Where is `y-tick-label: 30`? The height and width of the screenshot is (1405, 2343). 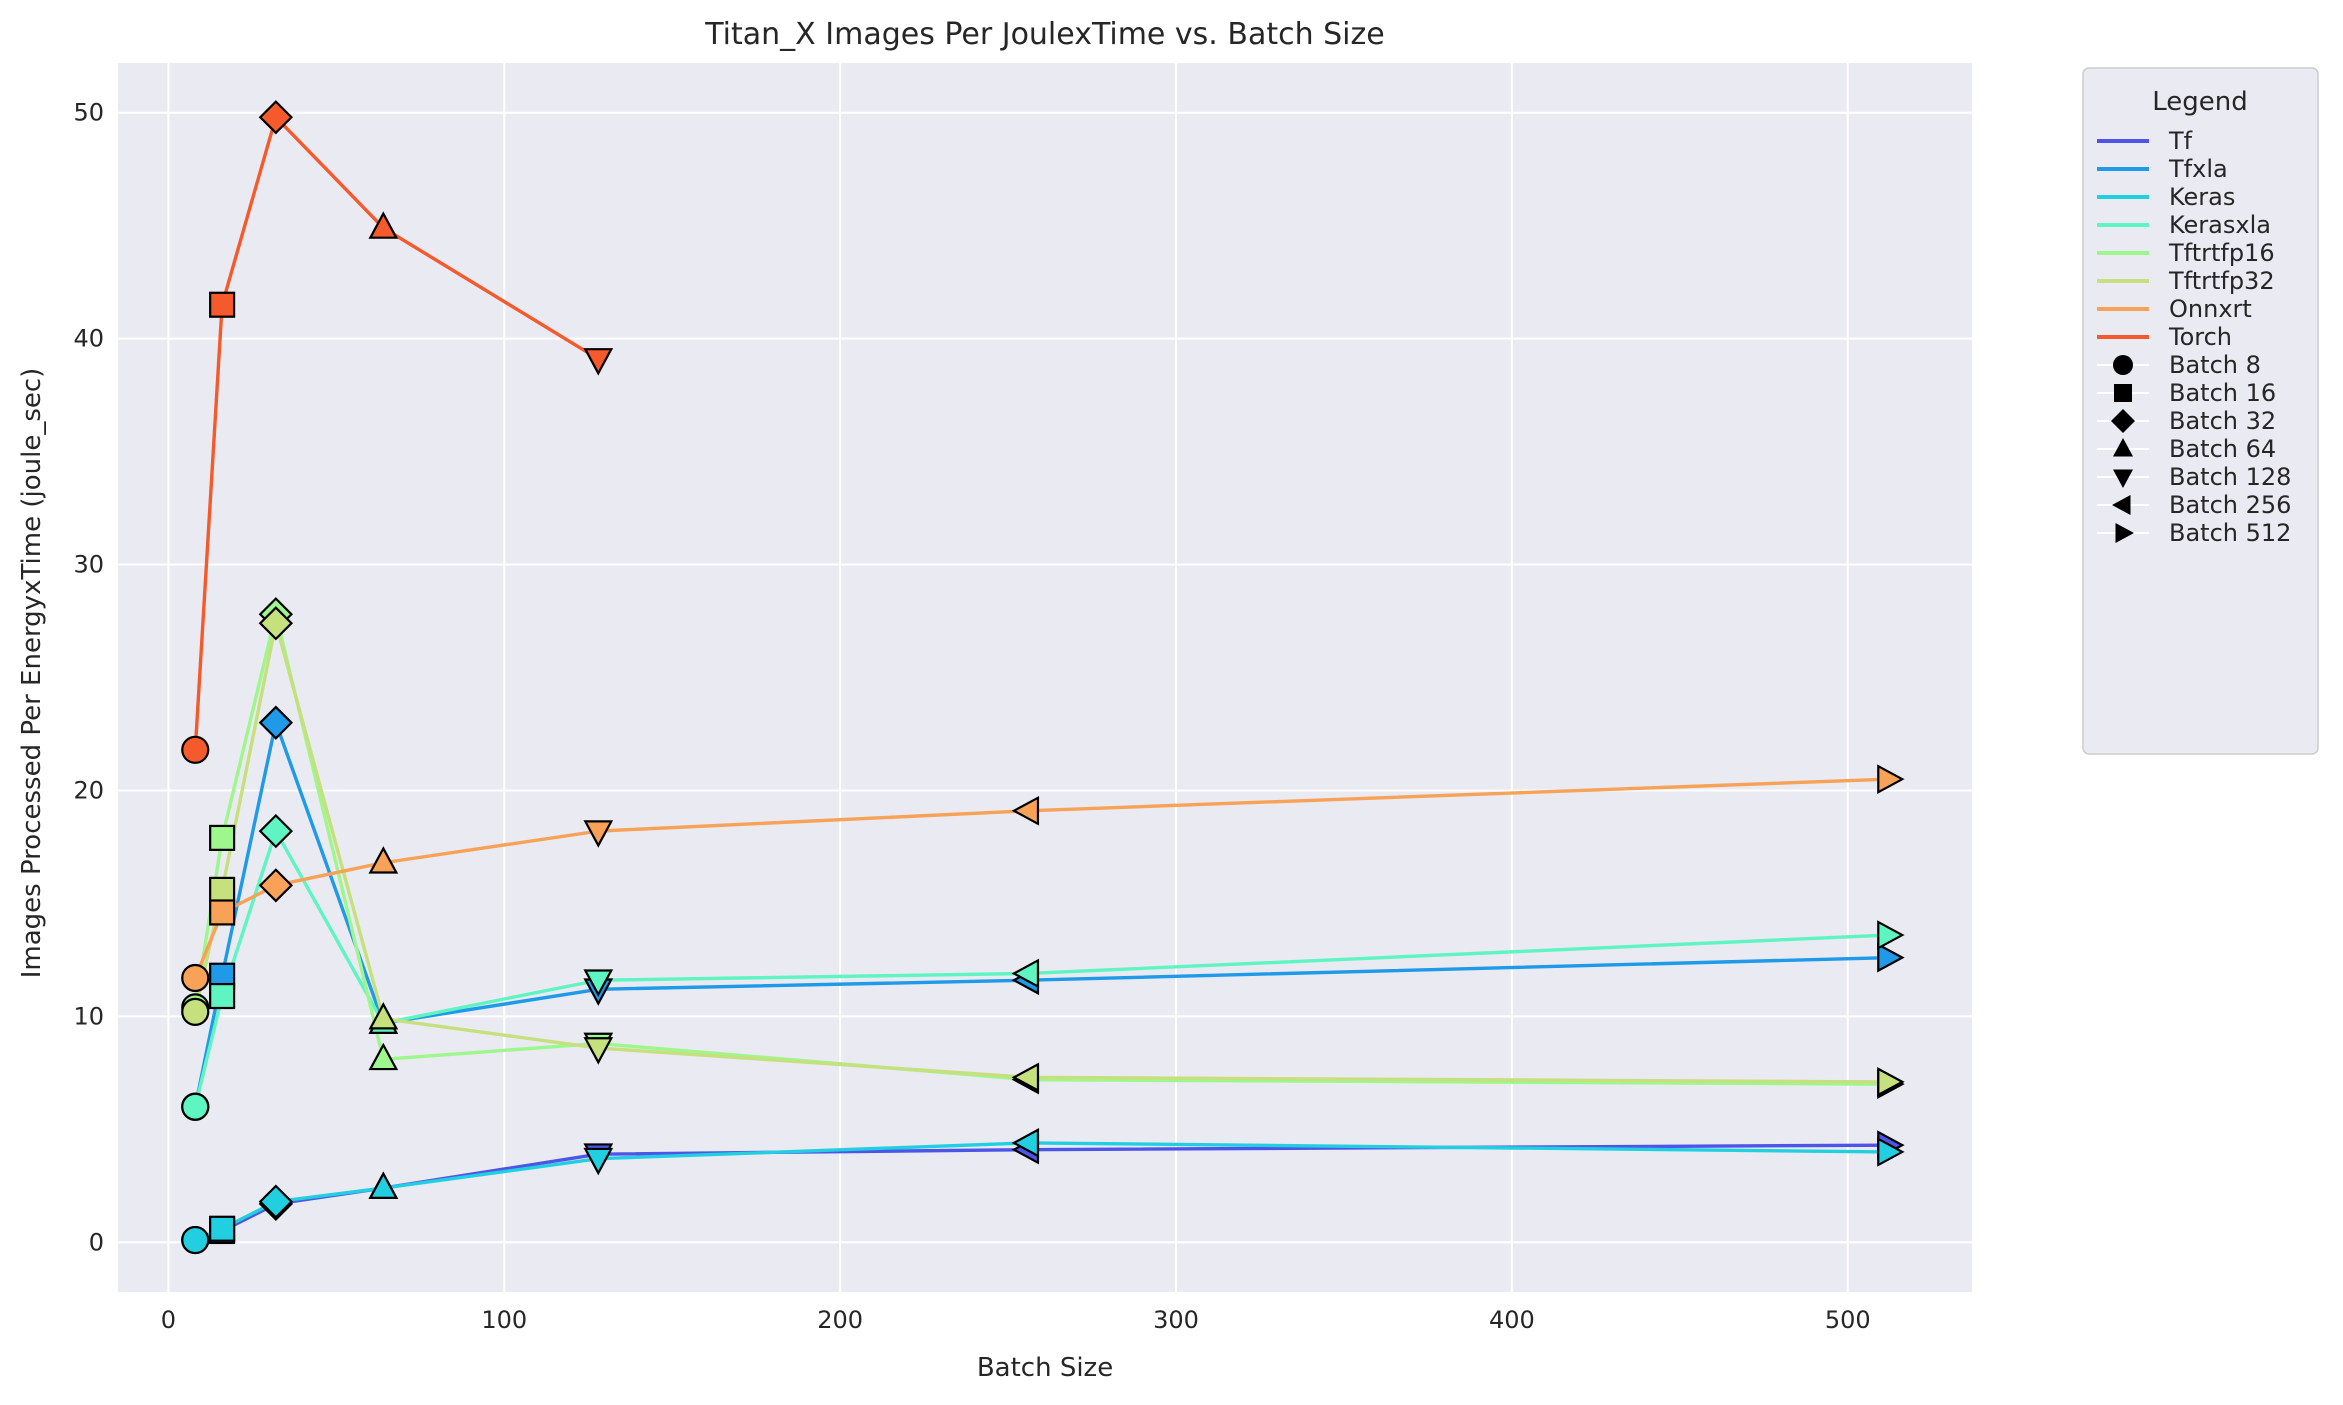 y-tick-label: 30 is located at coordinates (88, 565).